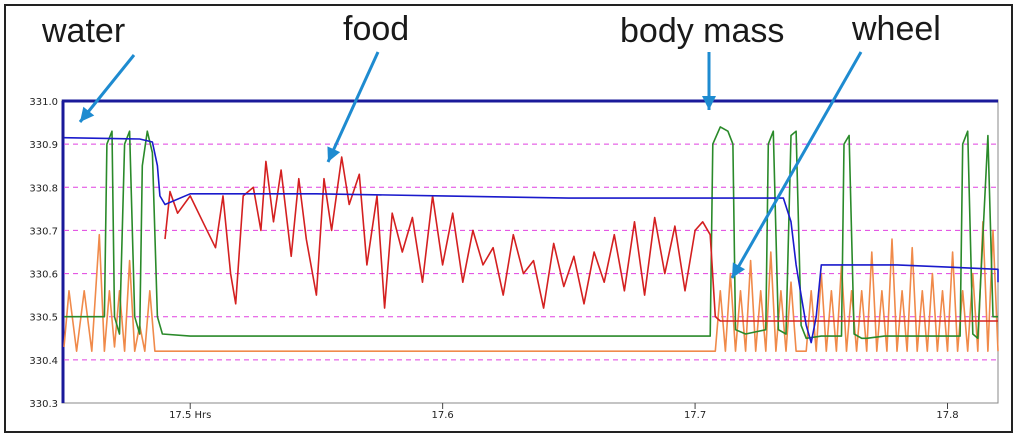  I want to click on y-tick-label: 331.0, so click(43, 102).